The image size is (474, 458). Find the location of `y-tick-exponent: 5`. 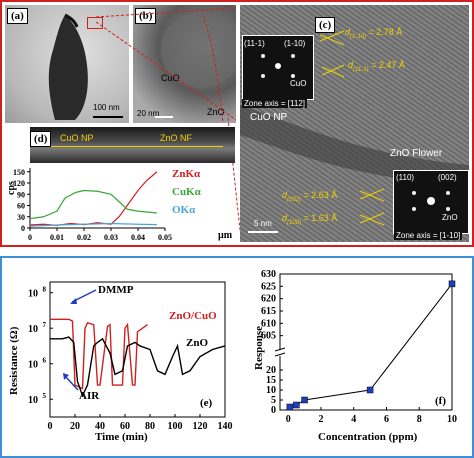

y-tick-exponent: 5 is located at coordinates (45, 396).